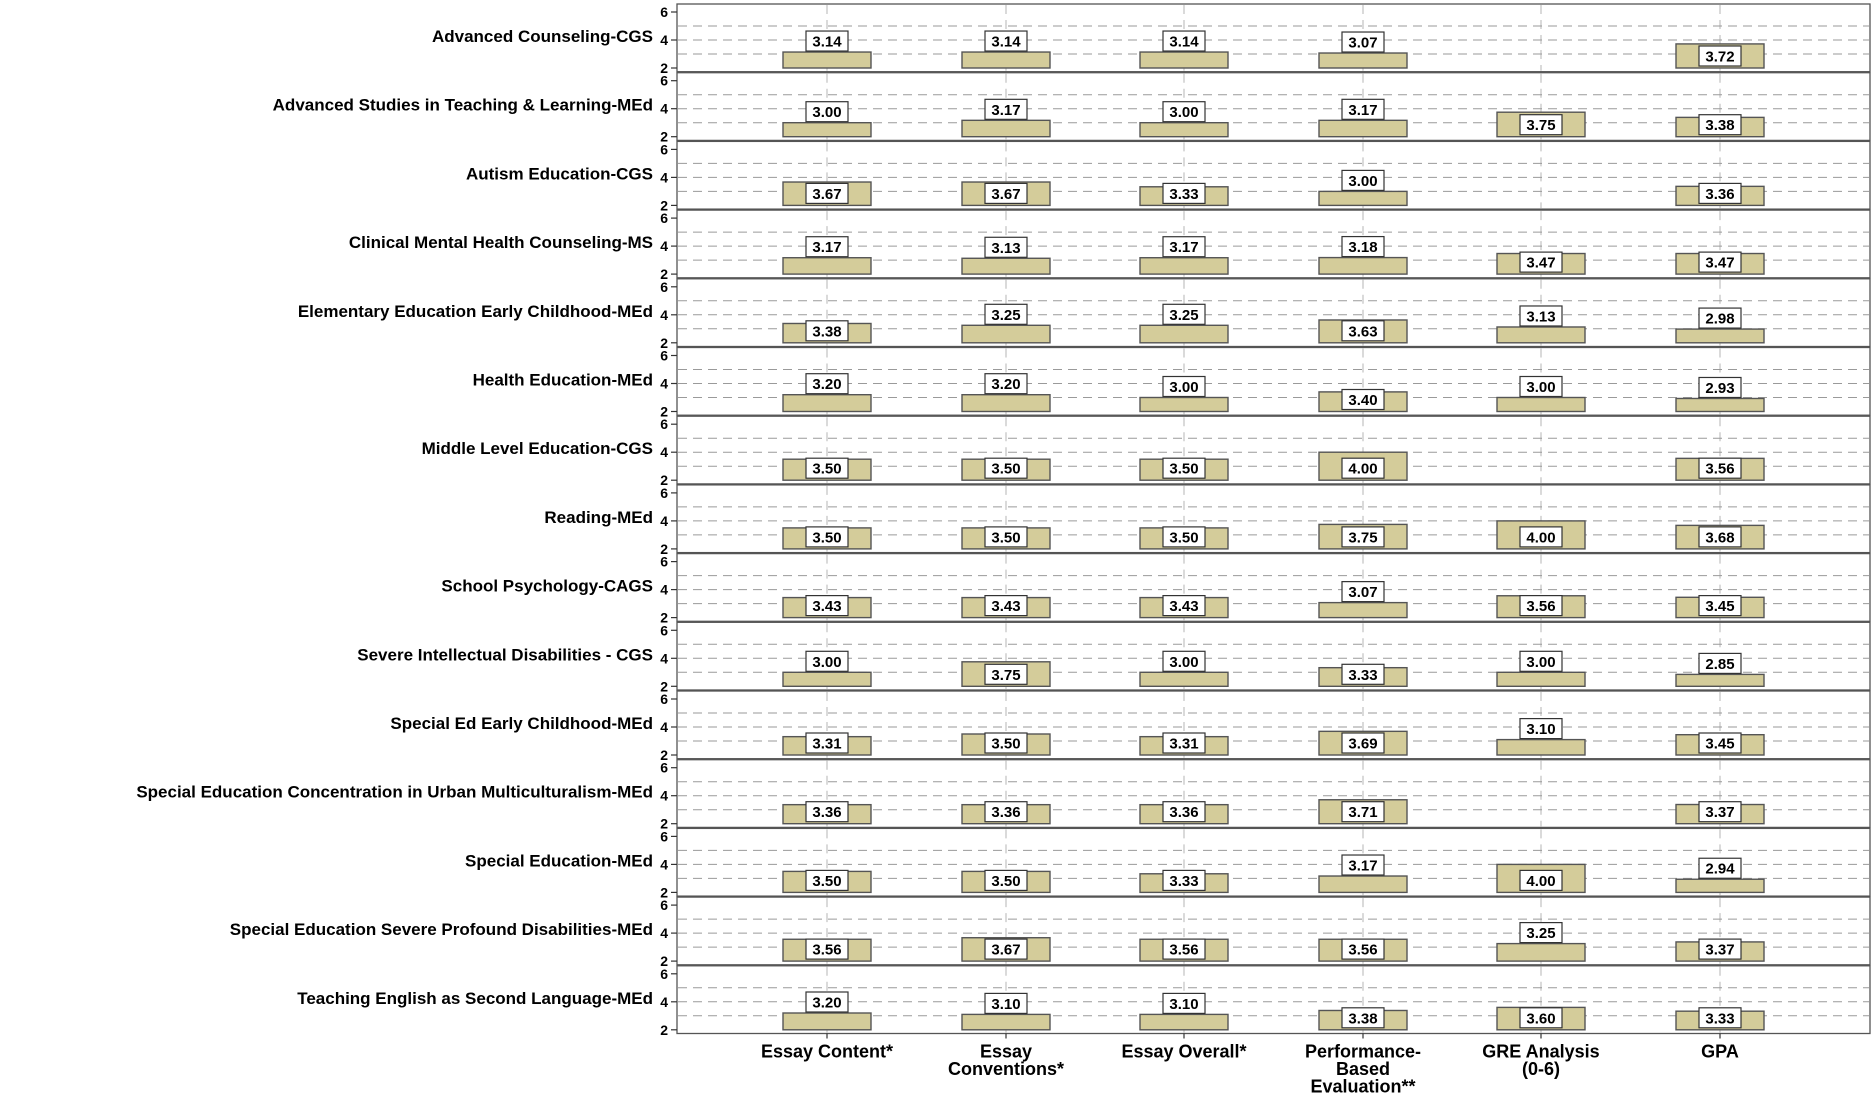 Image resolution: width=1873 pixels, height=1101 pixels. Describe the element at coordinates (664, 686) in the screenshot. I see `panel-9-ytick-label-2: 2` at that location.